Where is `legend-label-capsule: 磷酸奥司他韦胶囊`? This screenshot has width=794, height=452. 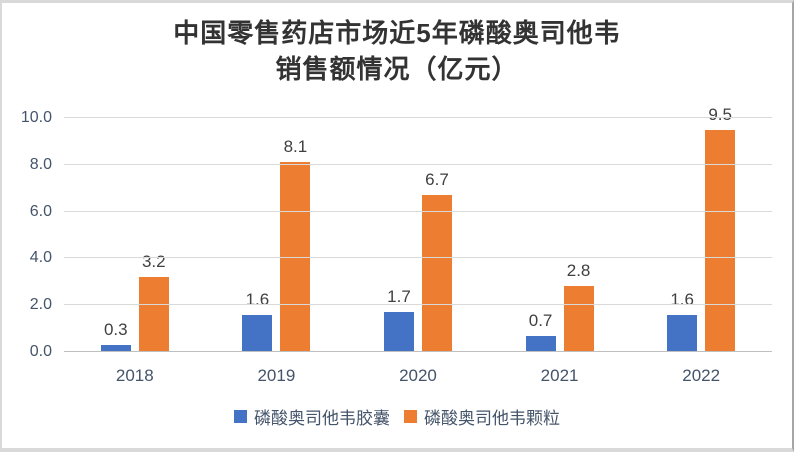
legend-label-capsule: 磷酸奥司他韦胶囊 is located at coordinates (322, 418).